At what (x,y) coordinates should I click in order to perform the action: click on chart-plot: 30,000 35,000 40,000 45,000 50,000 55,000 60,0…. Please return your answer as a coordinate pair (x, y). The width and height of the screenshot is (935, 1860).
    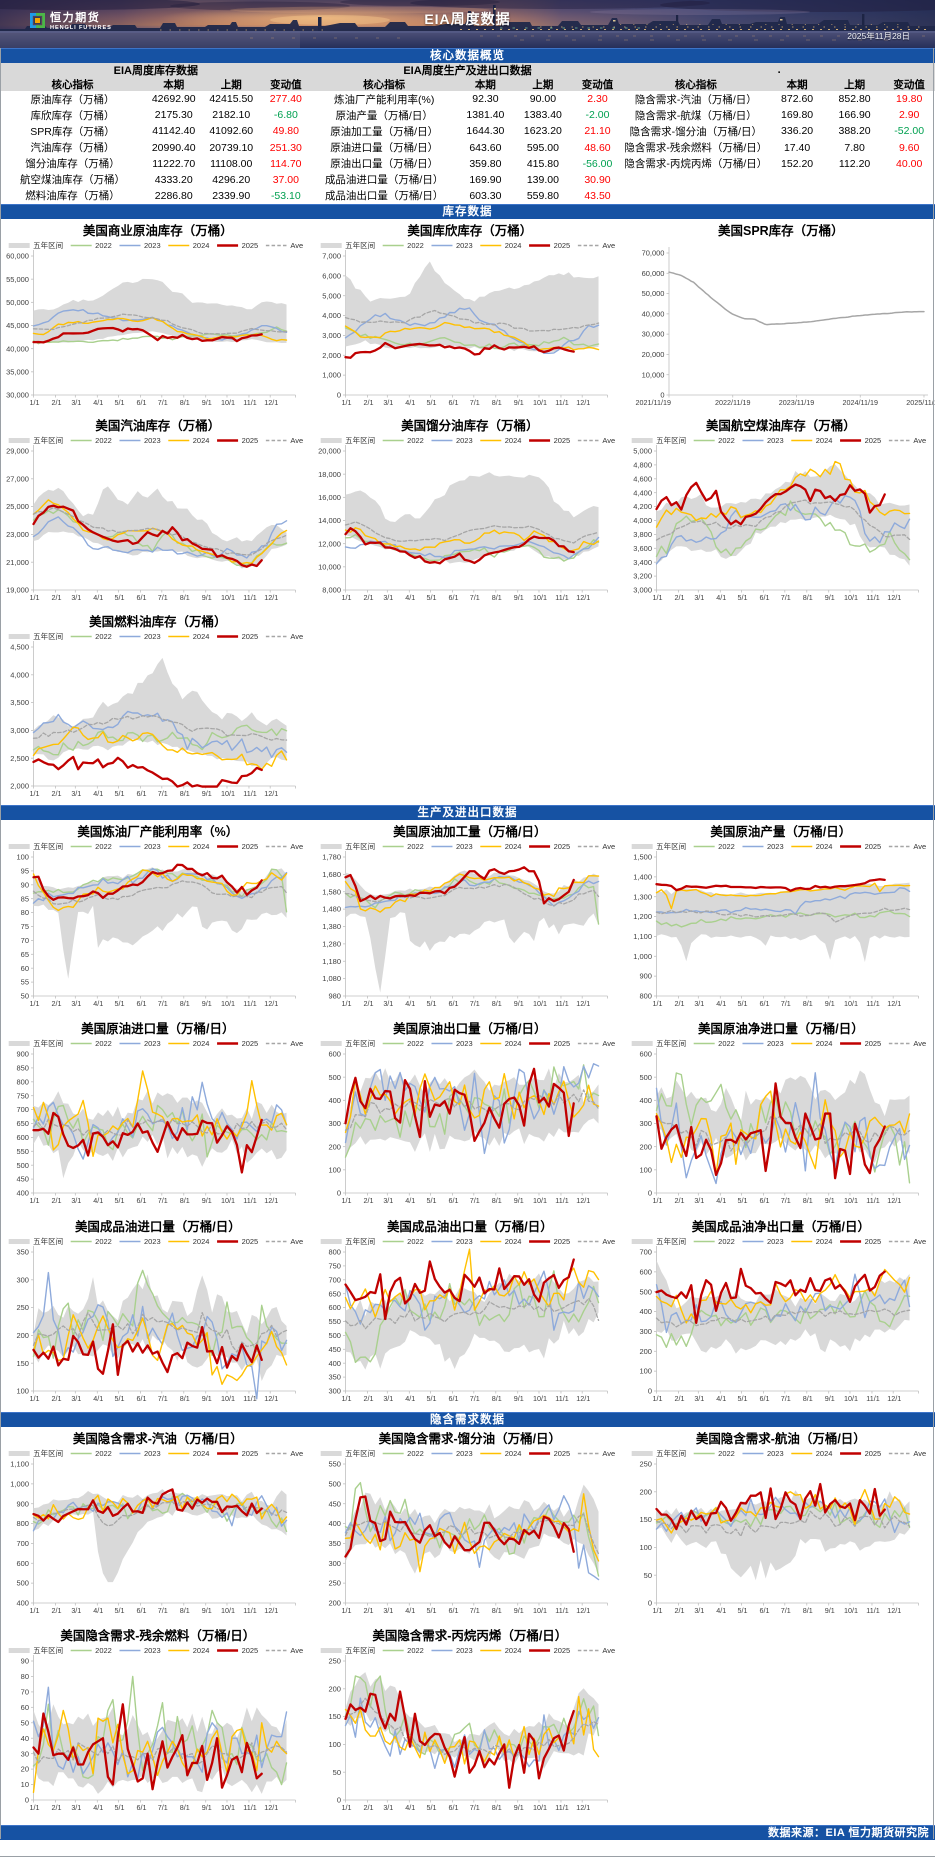
    Looking at the image, I should click on (151, 328).